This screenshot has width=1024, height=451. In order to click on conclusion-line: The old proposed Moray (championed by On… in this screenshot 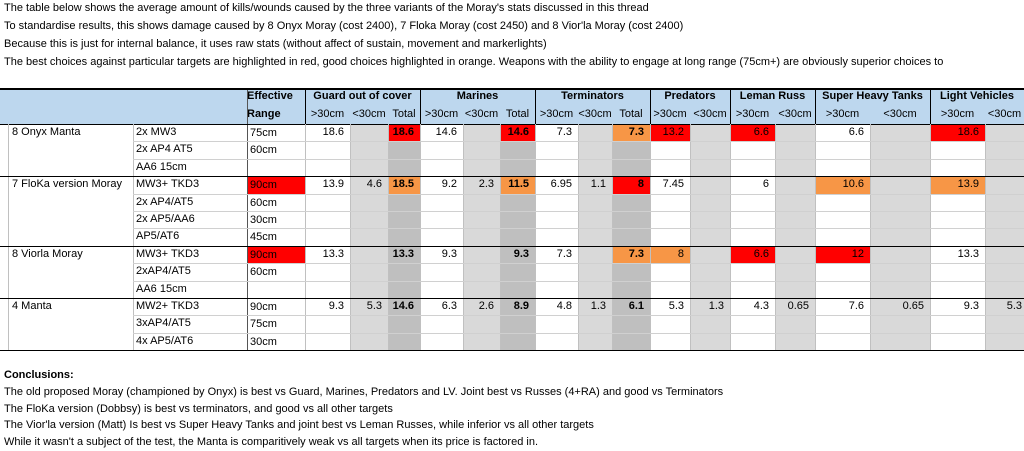, I will do `click(364, 392)`.